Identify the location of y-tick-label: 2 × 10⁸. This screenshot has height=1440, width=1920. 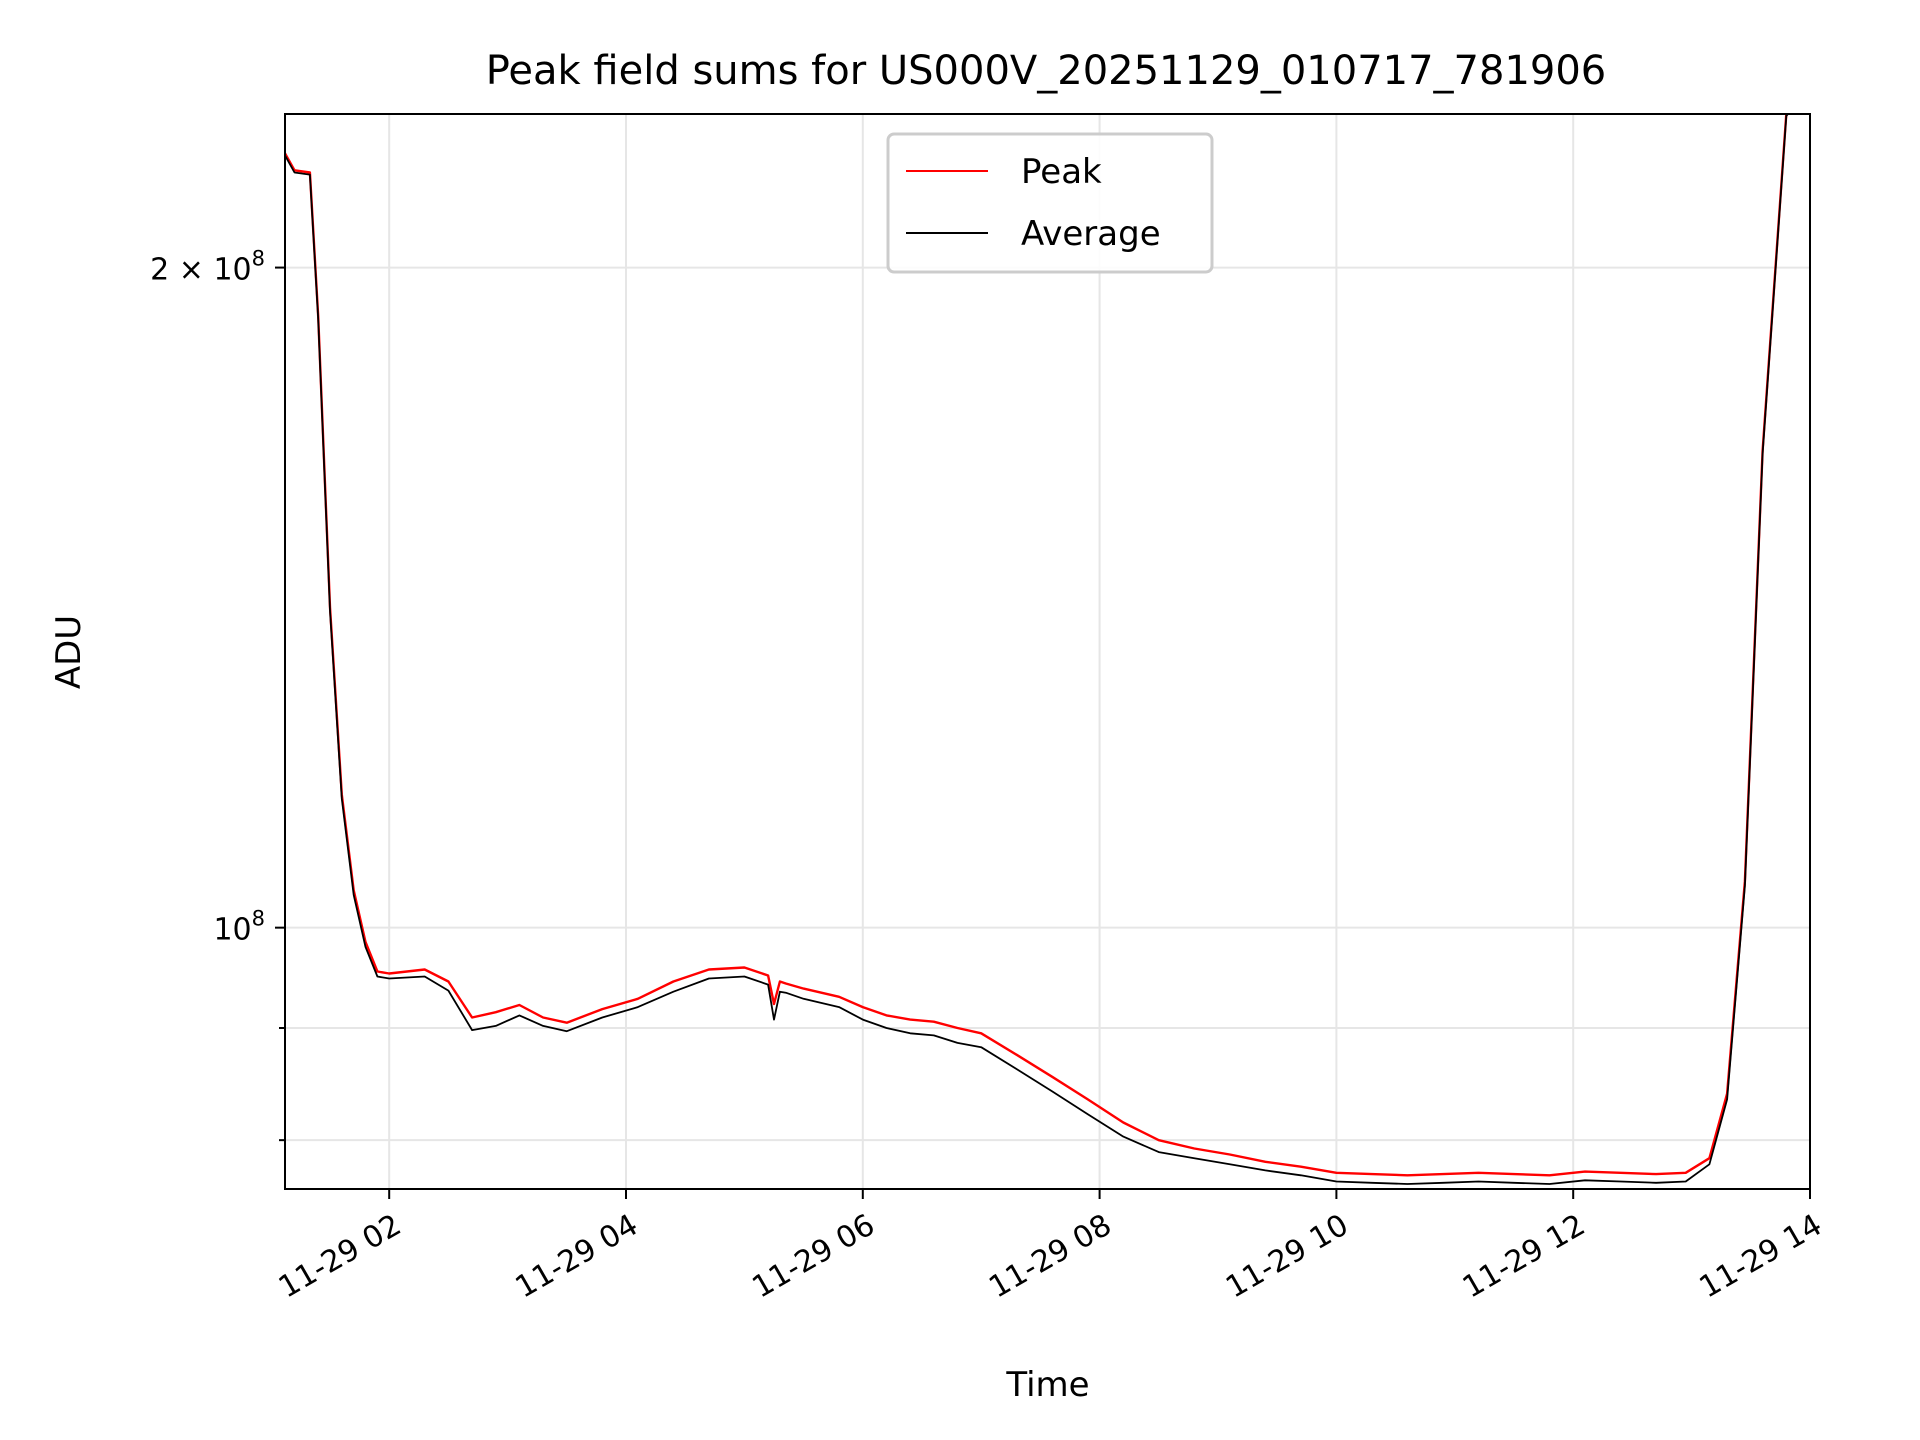
(207, 267).